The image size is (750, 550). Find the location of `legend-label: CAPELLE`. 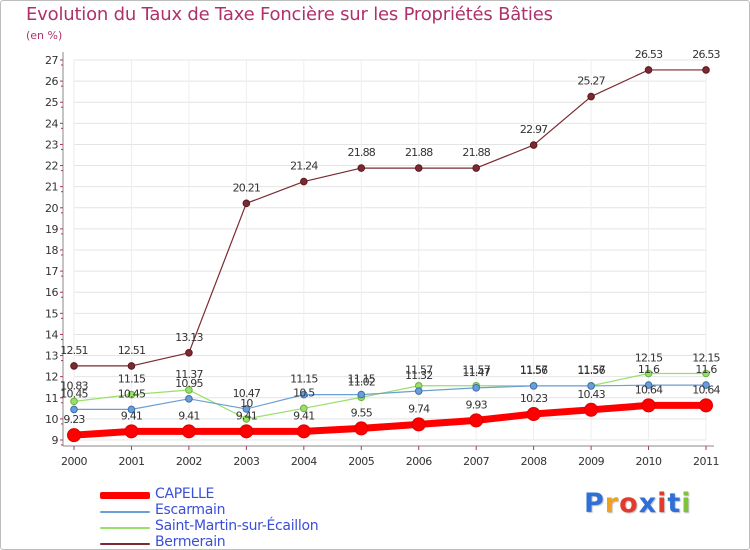

legend-label: CAPELLE is located at coordinates (184, 494).